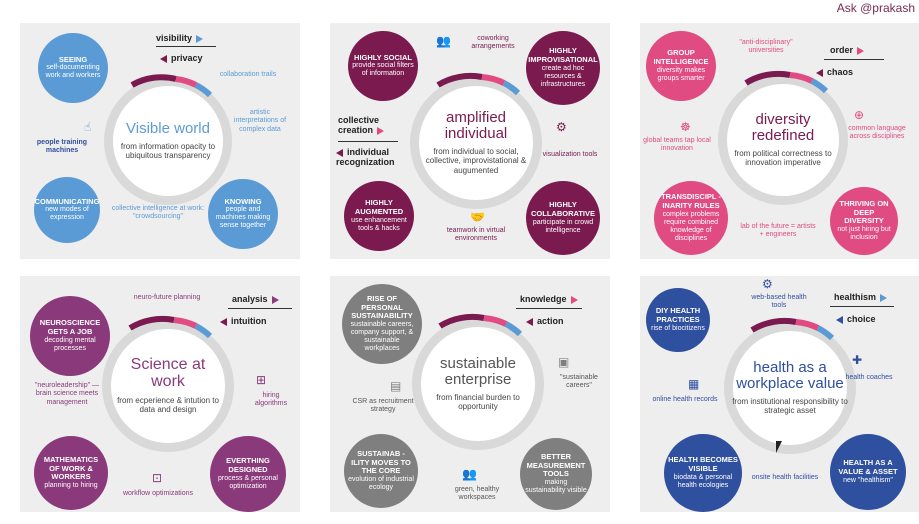 The height and width of the screenshot is (524, 919). Describe the element at coordinates (563, 209) in the screenshot. I see `bubble-heading: HIGHLY COLLABORATIVE` at that location.